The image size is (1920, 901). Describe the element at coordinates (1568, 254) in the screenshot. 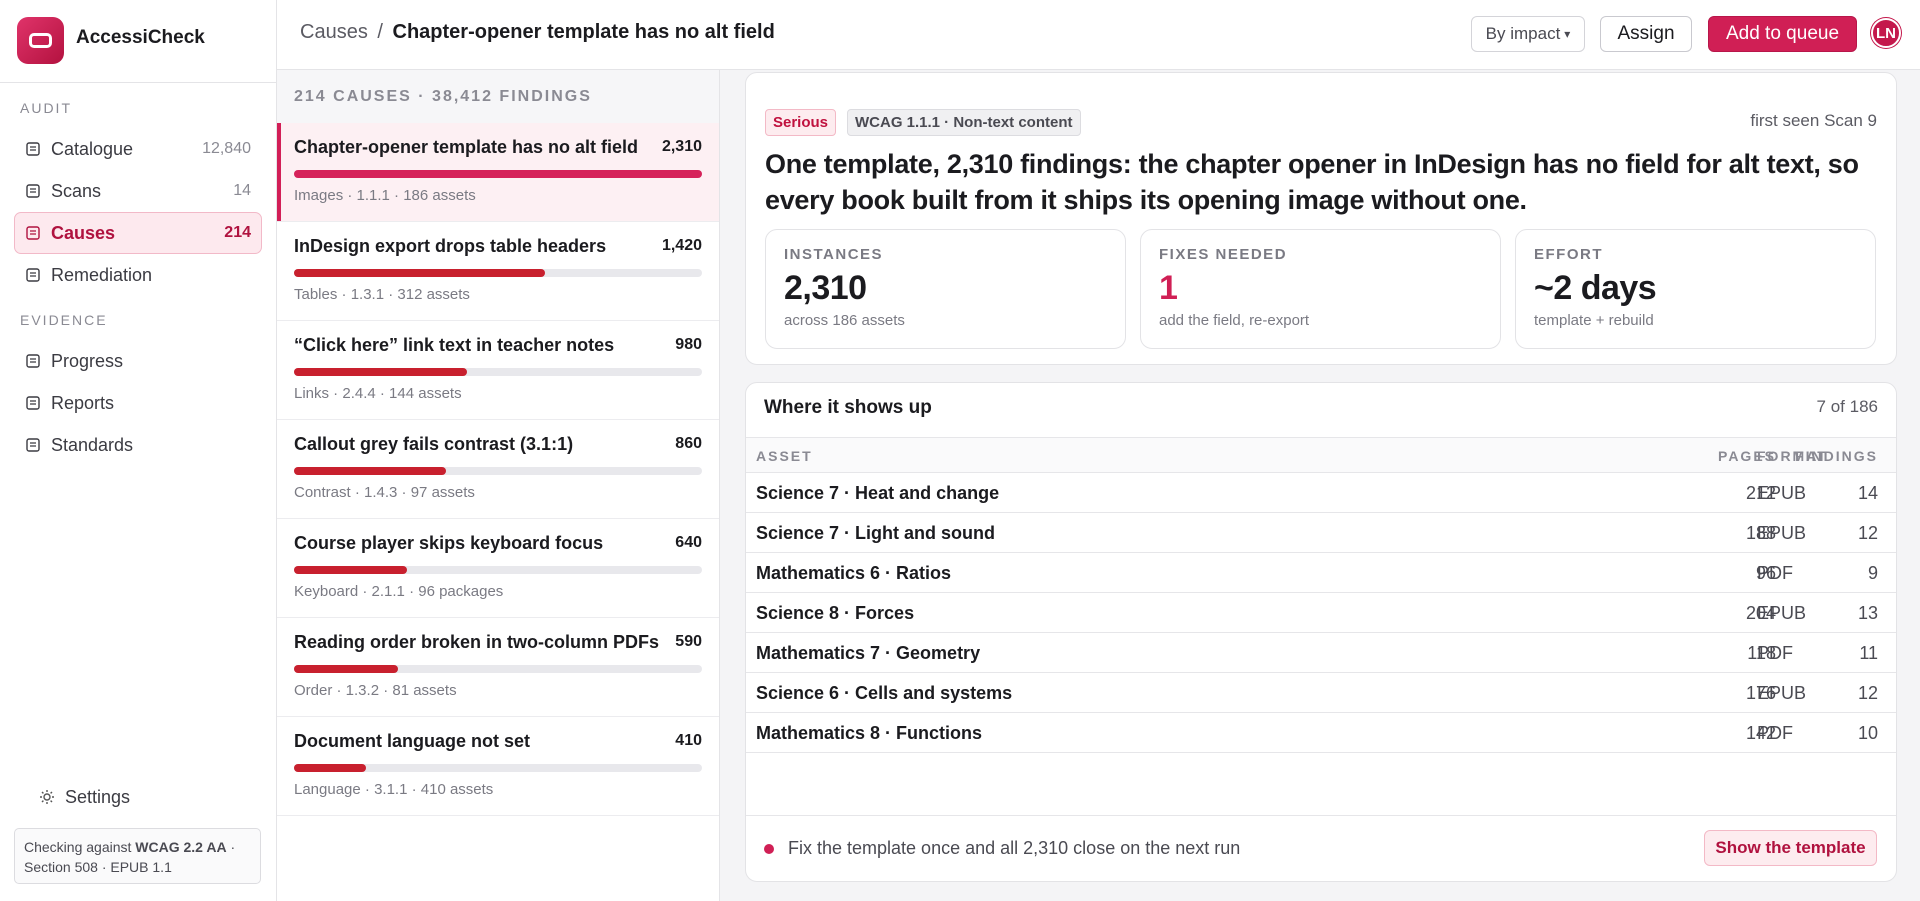

I see `stat-label: EFFORT` at that location.